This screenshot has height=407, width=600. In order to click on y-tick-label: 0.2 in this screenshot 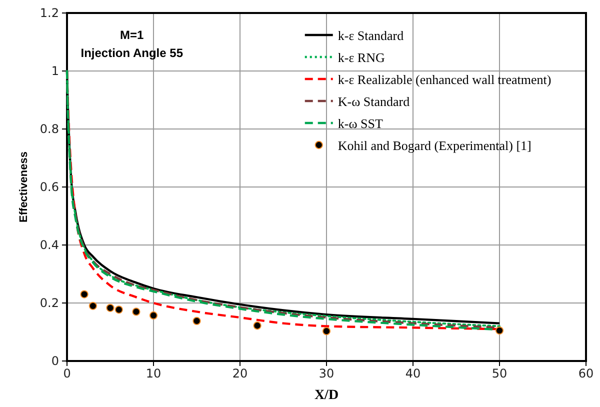, I will do `click(49, 303)`.